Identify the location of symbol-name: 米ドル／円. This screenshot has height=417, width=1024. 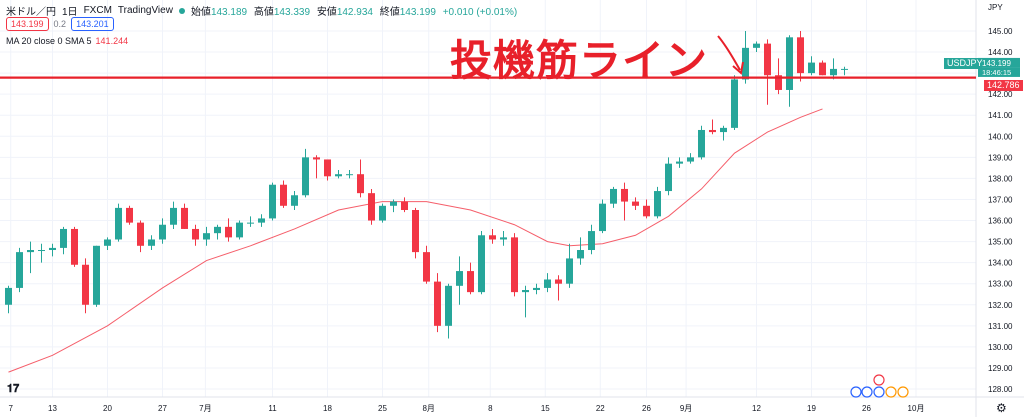
(31, 12).